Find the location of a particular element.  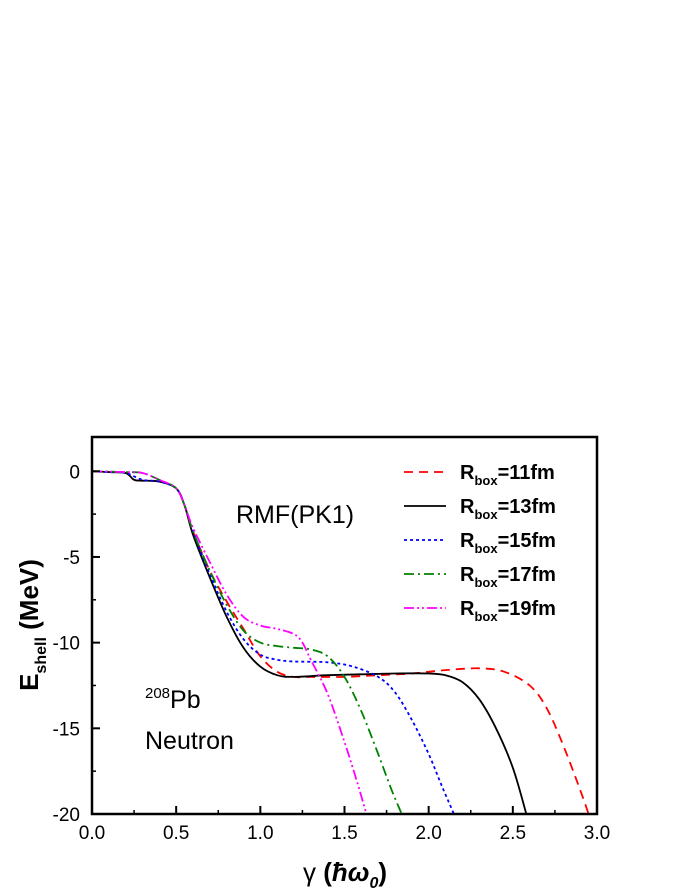

legend-label-3: Rbox=15fm is located at coordinates (508, 543).